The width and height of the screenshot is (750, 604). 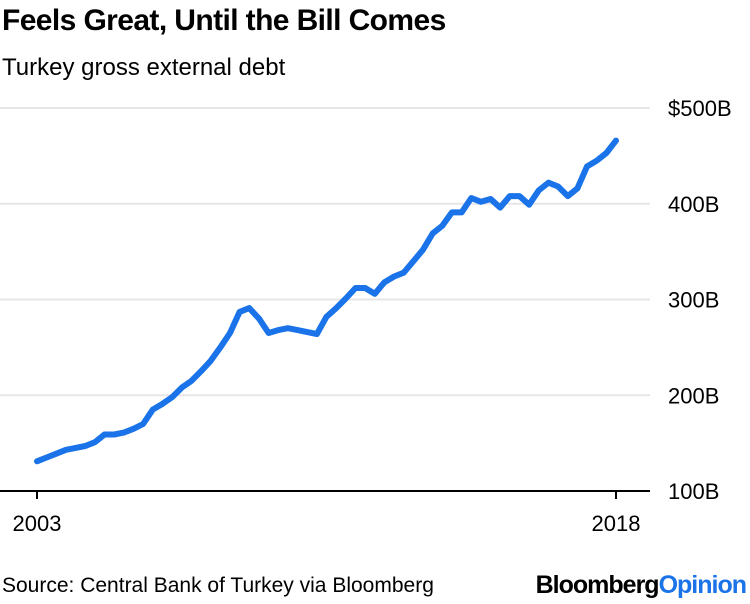 I want to click on logo-opinion-text: Opinion, so click(x=702, y=585).